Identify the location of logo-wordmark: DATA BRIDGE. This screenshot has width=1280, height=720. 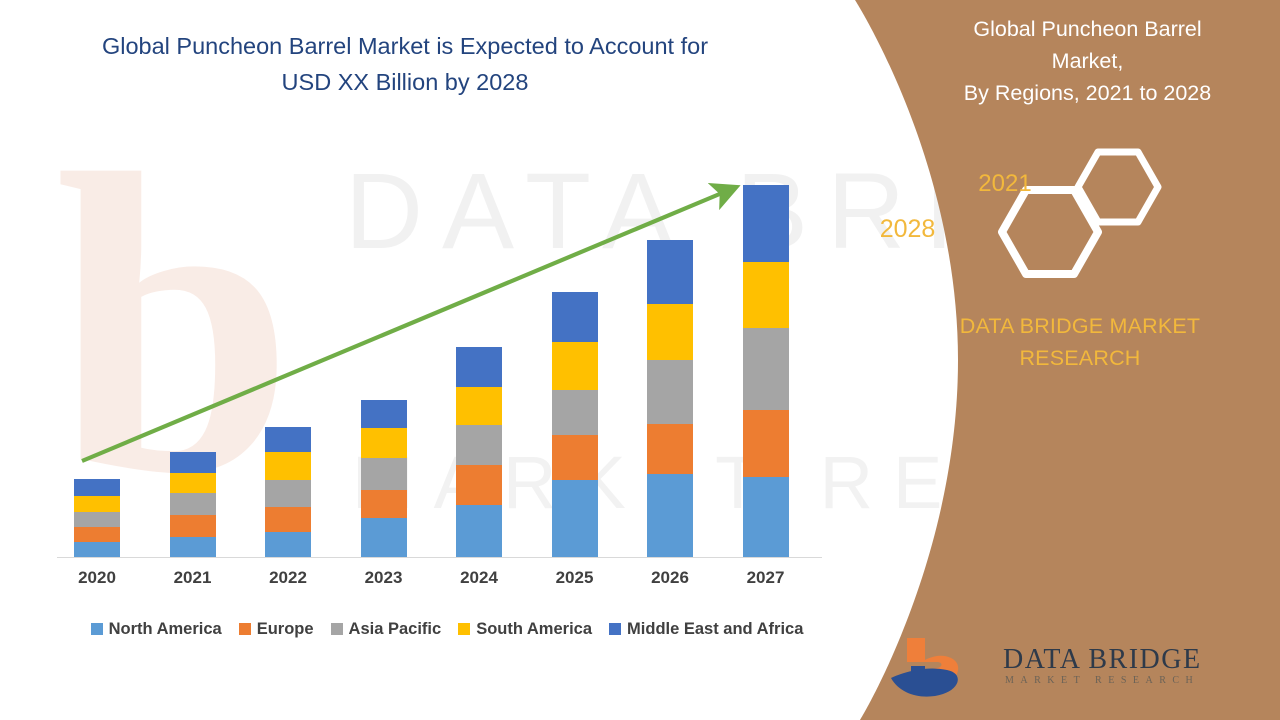
(1102, 659).